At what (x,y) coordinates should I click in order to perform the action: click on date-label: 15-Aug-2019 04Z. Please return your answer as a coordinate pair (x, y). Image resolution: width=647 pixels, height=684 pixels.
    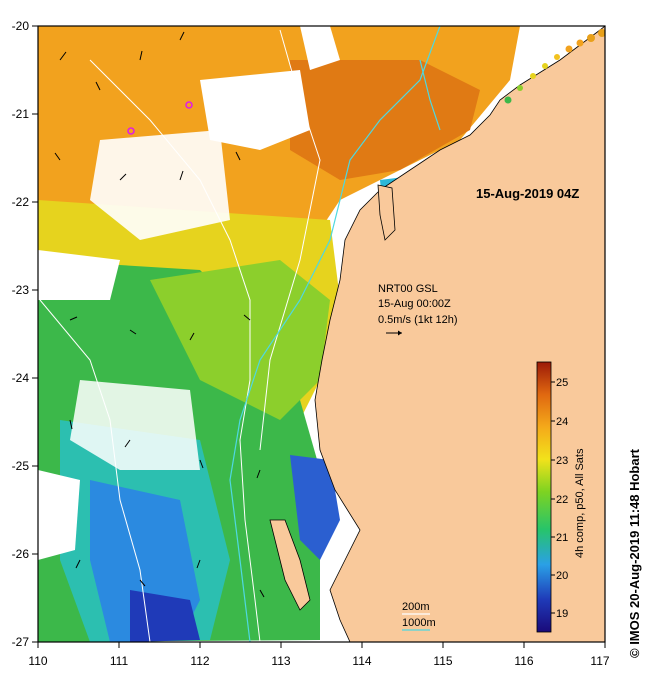
    Looking at the image, I should click on (527, 193).